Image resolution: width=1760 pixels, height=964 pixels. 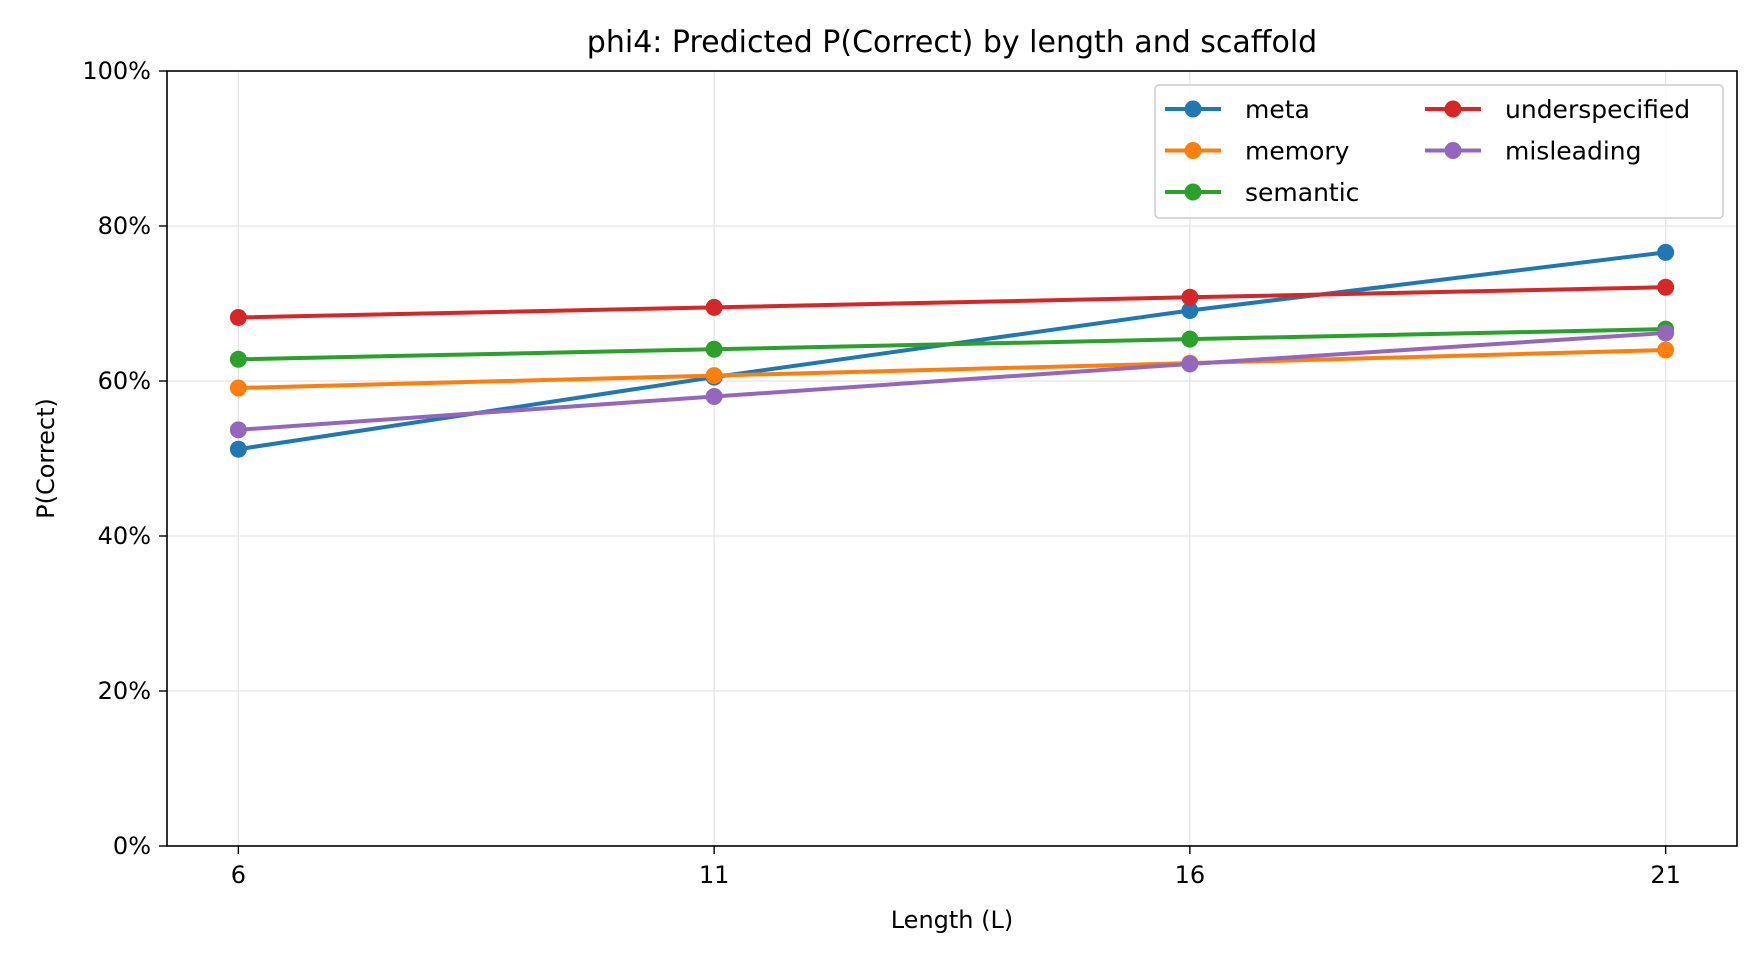 What do you see at coordinates (1573, 151) in the screenshot?
I see `legend-label: misleading` at bounding box center [1573, 151].